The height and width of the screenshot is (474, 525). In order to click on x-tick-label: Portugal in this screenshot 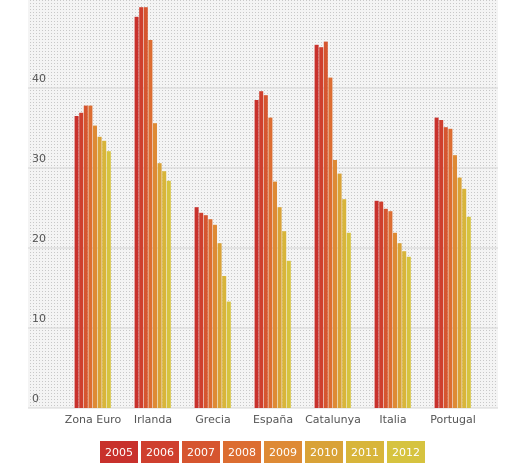, I will do `click(453, 419)`.